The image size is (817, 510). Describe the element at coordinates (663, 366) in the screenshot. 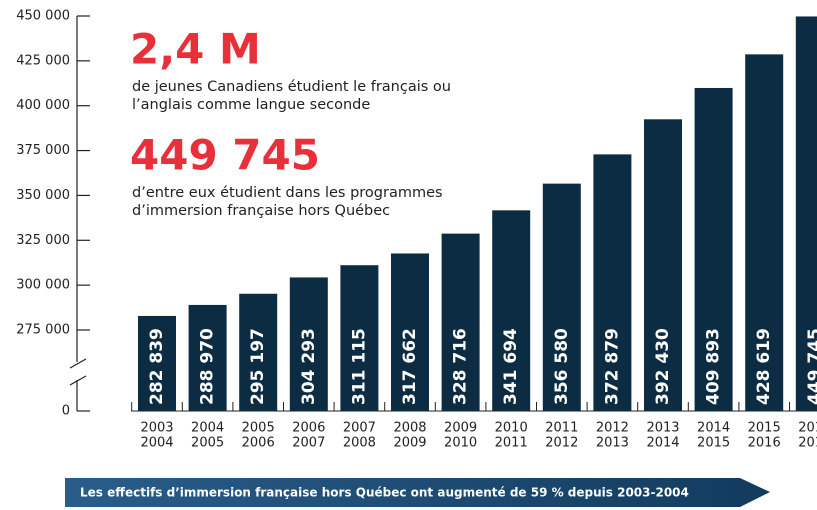

I see `value-label: 392 430` at that location.